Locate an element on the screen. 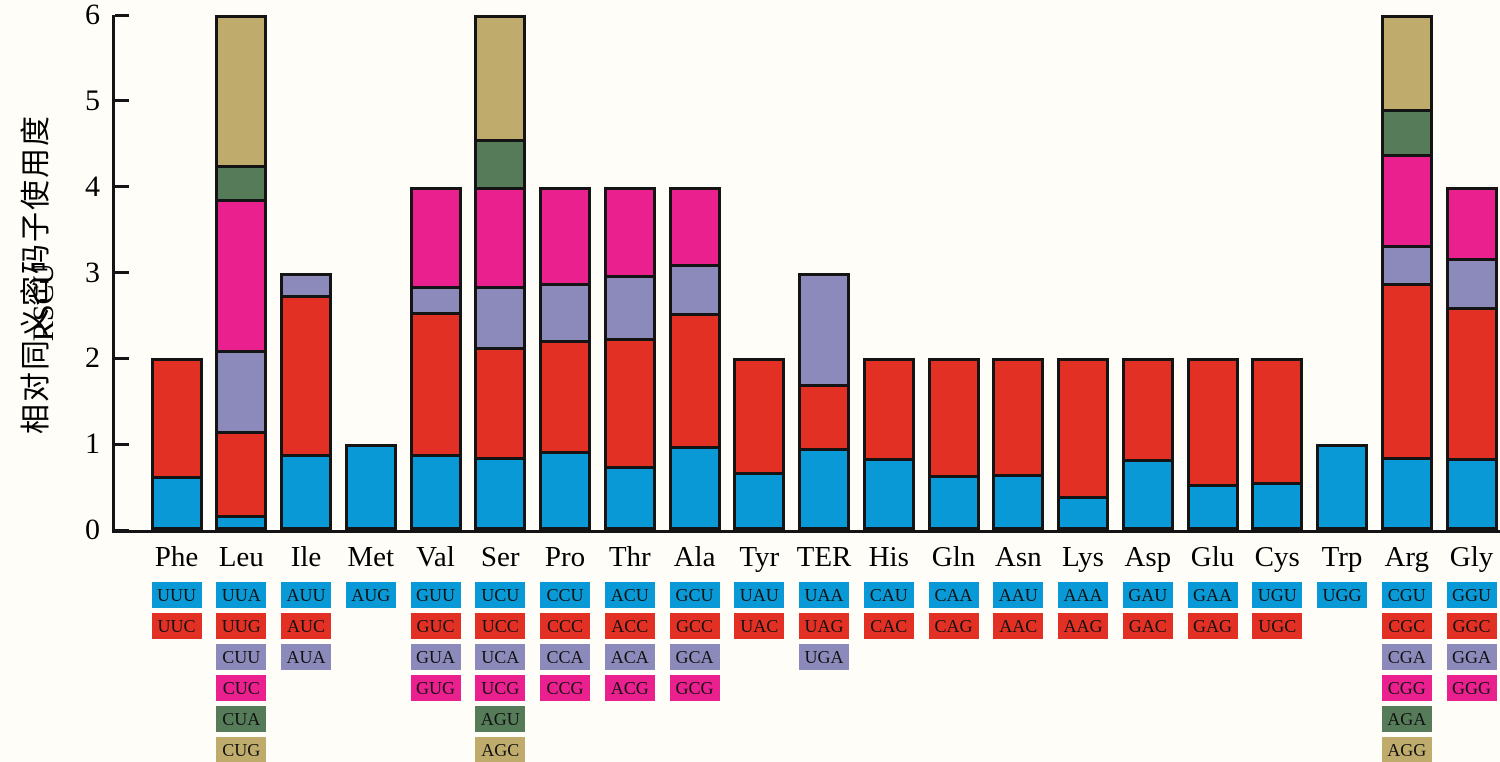  codon-box-aua: AUA is located at coordinates (306, 657).